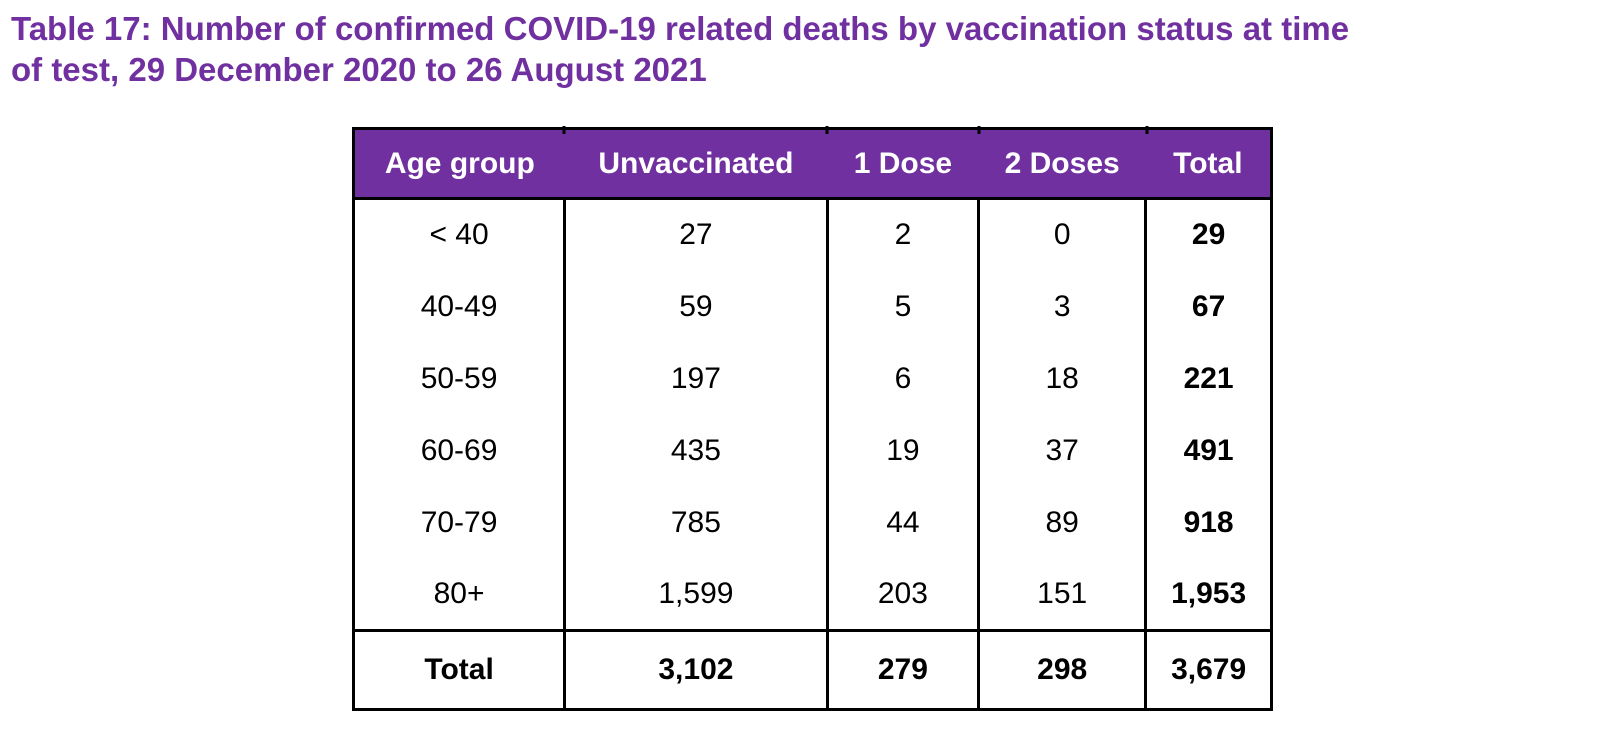 The image size is (1600, 730). What do you see at coordinates (459, 522) in the screenshot?
I see `age-group-cell: 70-79` at bounding box center [459, 522].